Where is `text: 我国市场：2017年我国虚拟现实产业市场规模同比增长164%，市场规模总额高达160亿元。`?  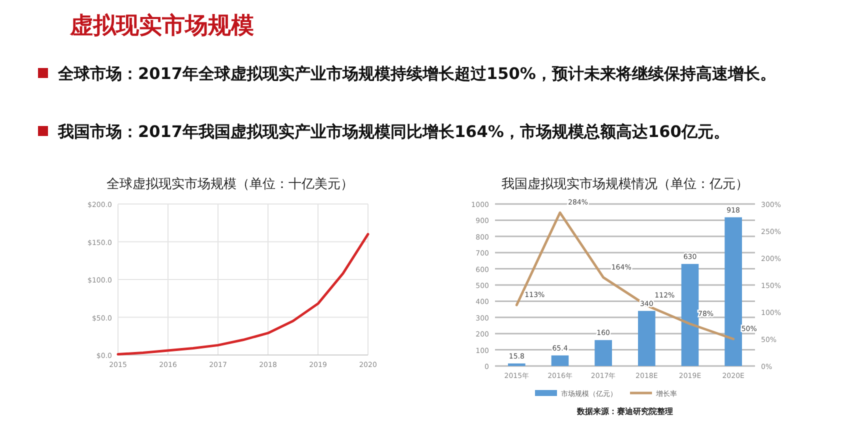
text: 我国市场：2017年我国虚拟现实产业市场规模同比增长164%，市场规模总额高达160亿元。 is located at coordinates (394, 132).